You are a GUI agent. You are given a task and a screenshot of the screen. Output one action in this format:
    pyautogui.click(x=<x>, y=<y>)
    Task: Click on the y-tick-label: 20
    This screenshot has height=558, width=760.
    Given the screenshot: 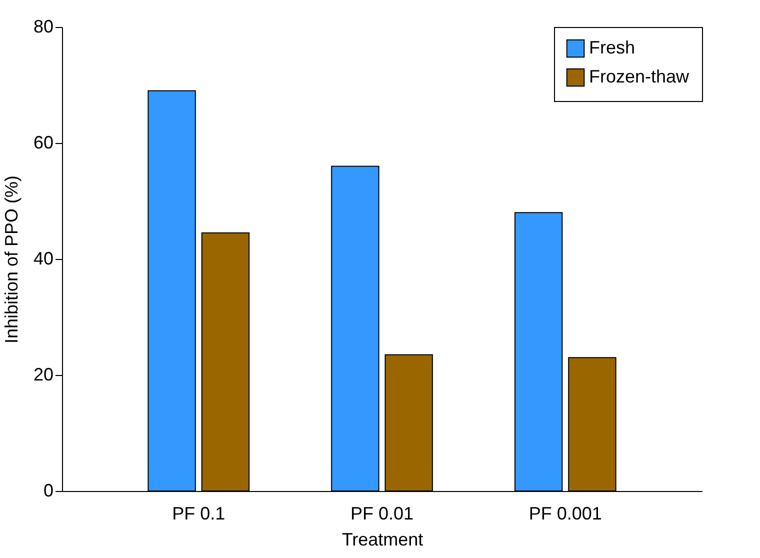 What is the action you would take?
    pyautogui.click(x=43, y=374)
    